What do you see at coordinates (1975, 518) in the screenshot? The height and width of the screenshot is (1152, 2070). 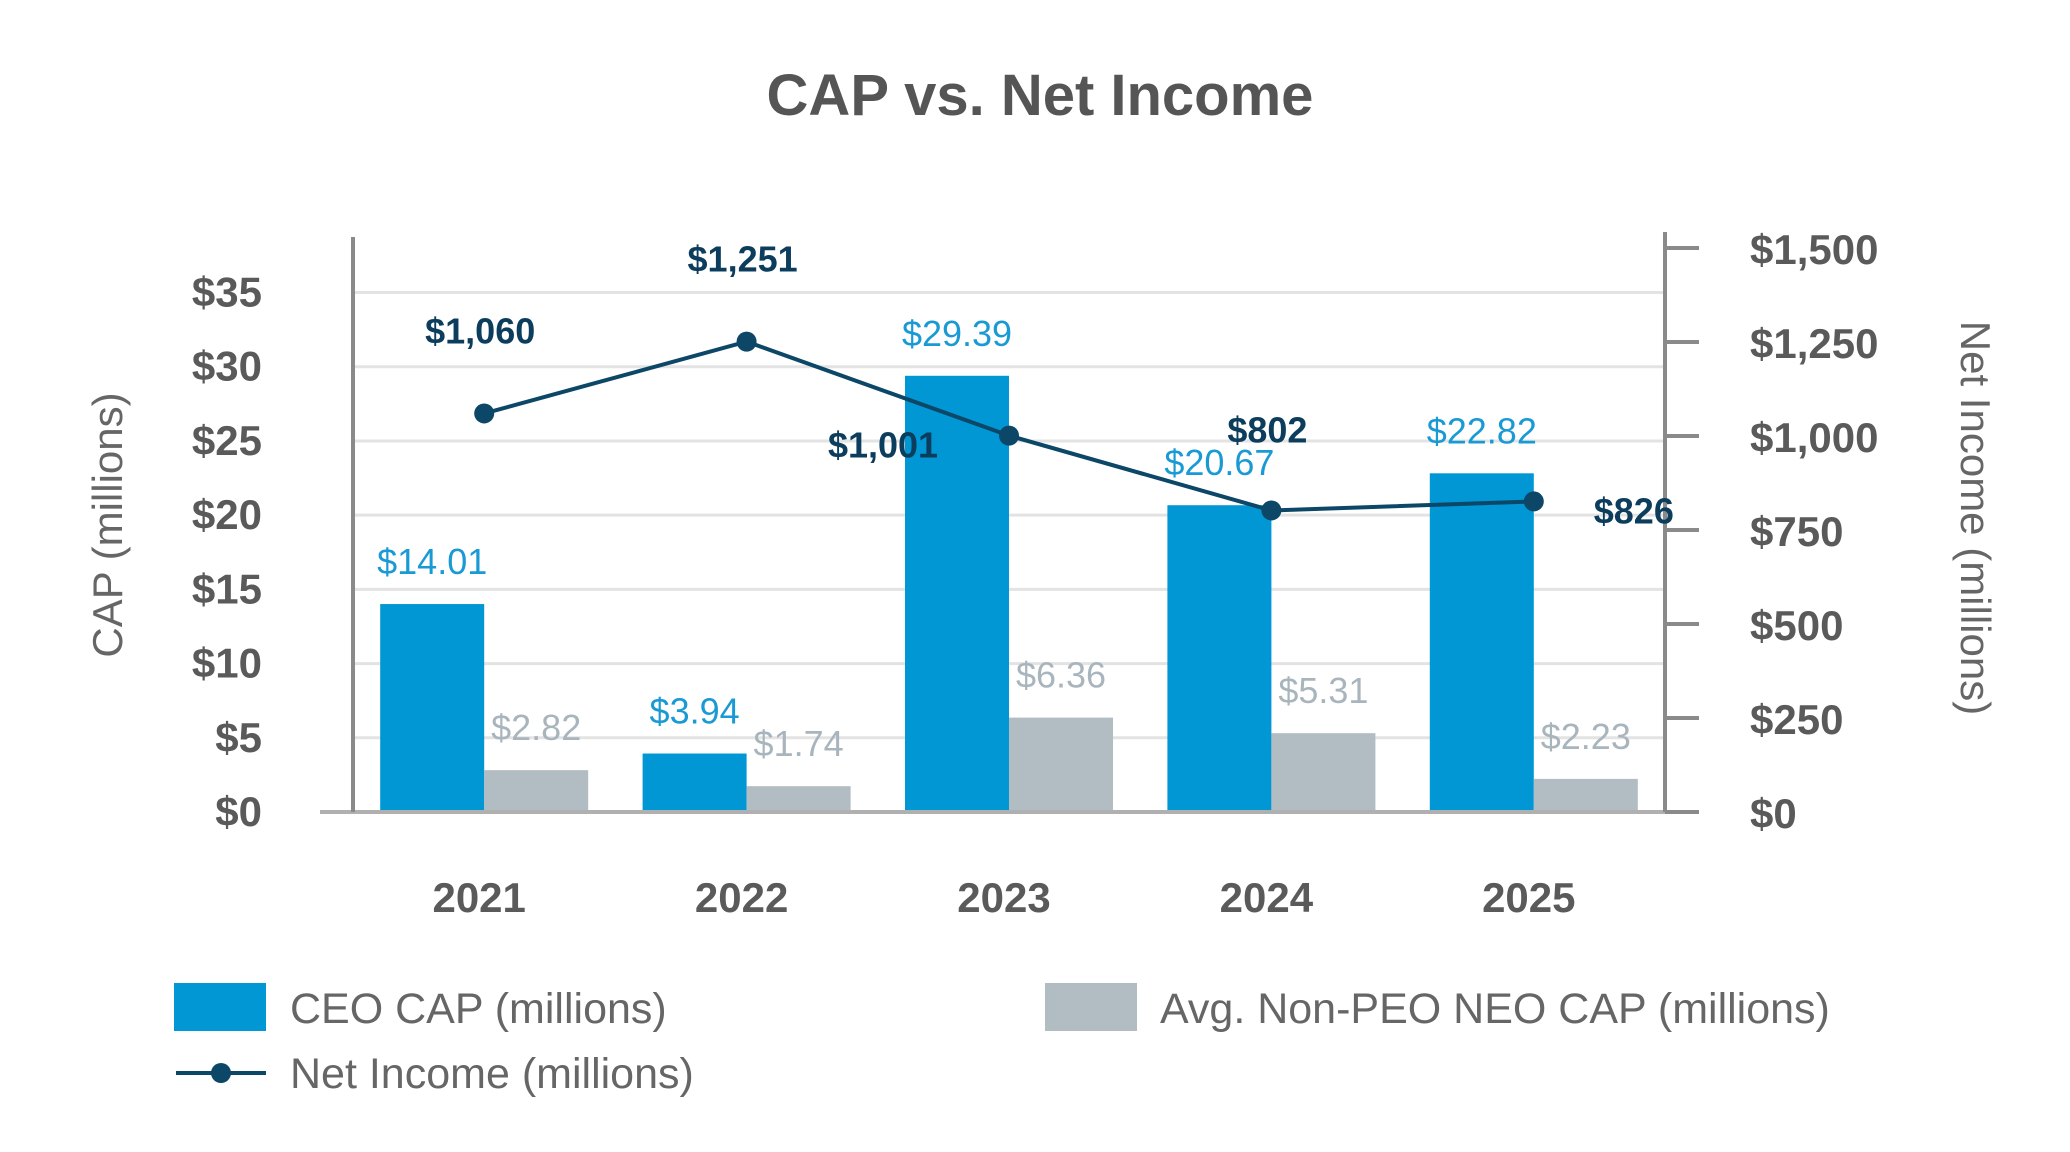 I see `y-right-axis-title: Net Income (millions)` at bounding box center [1975, 518].